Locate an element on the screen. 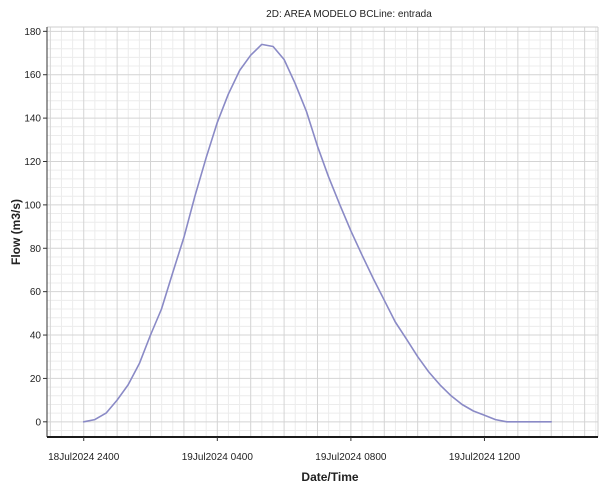 Image resolution: width=603 pixels, height=490 pixels. chart-title: 2D: AREA MODELO BCLine: entrada is located at coordinates (349, 14).